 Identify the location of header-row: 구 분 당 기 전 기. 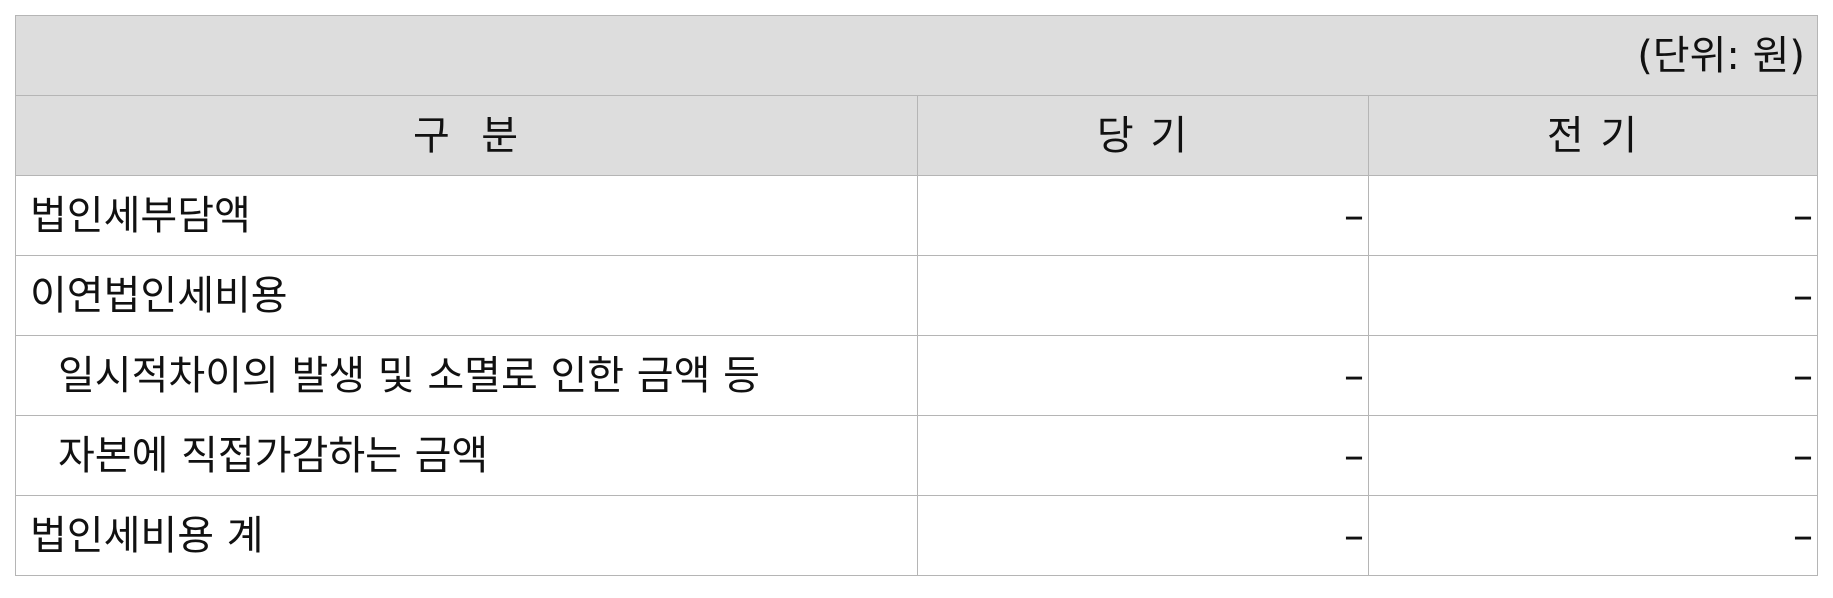
(917, 135).